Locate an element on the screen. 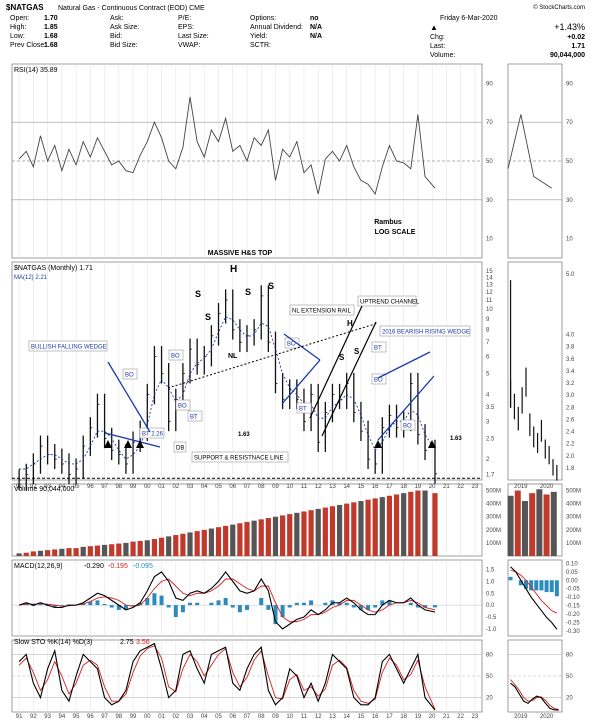 This screenshot has height=720, width=591. x-tick-label: 21 is located at coordinates (446, 487).